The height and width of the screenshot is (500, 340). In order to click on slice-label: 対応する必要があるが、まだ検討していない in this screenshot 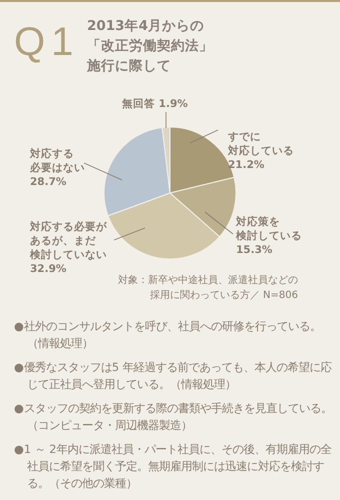, I will do `click(68, 240)`.